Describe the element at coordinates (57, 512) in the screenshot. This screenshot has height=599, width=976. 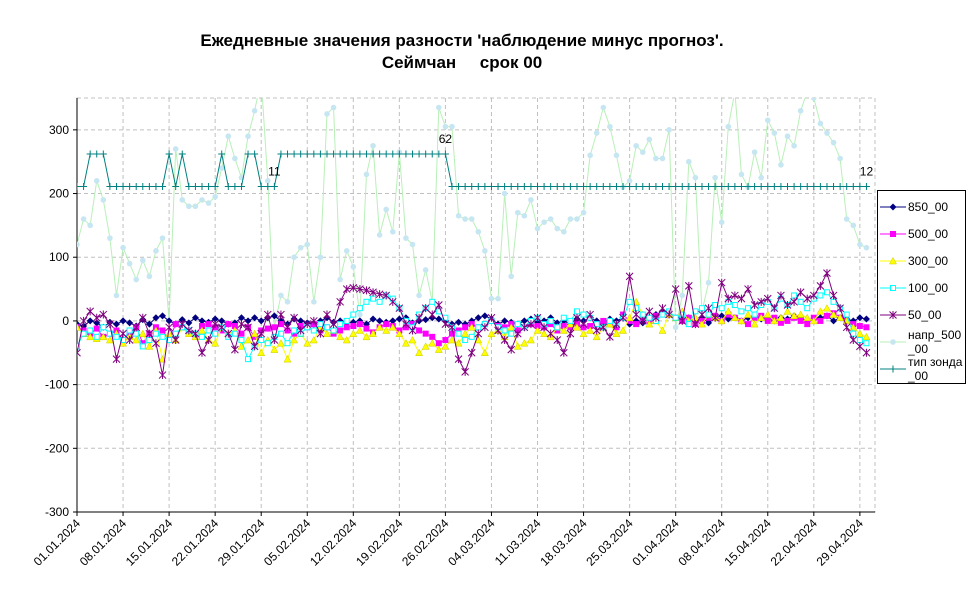
I see `y-tick-label: -300` at that location.